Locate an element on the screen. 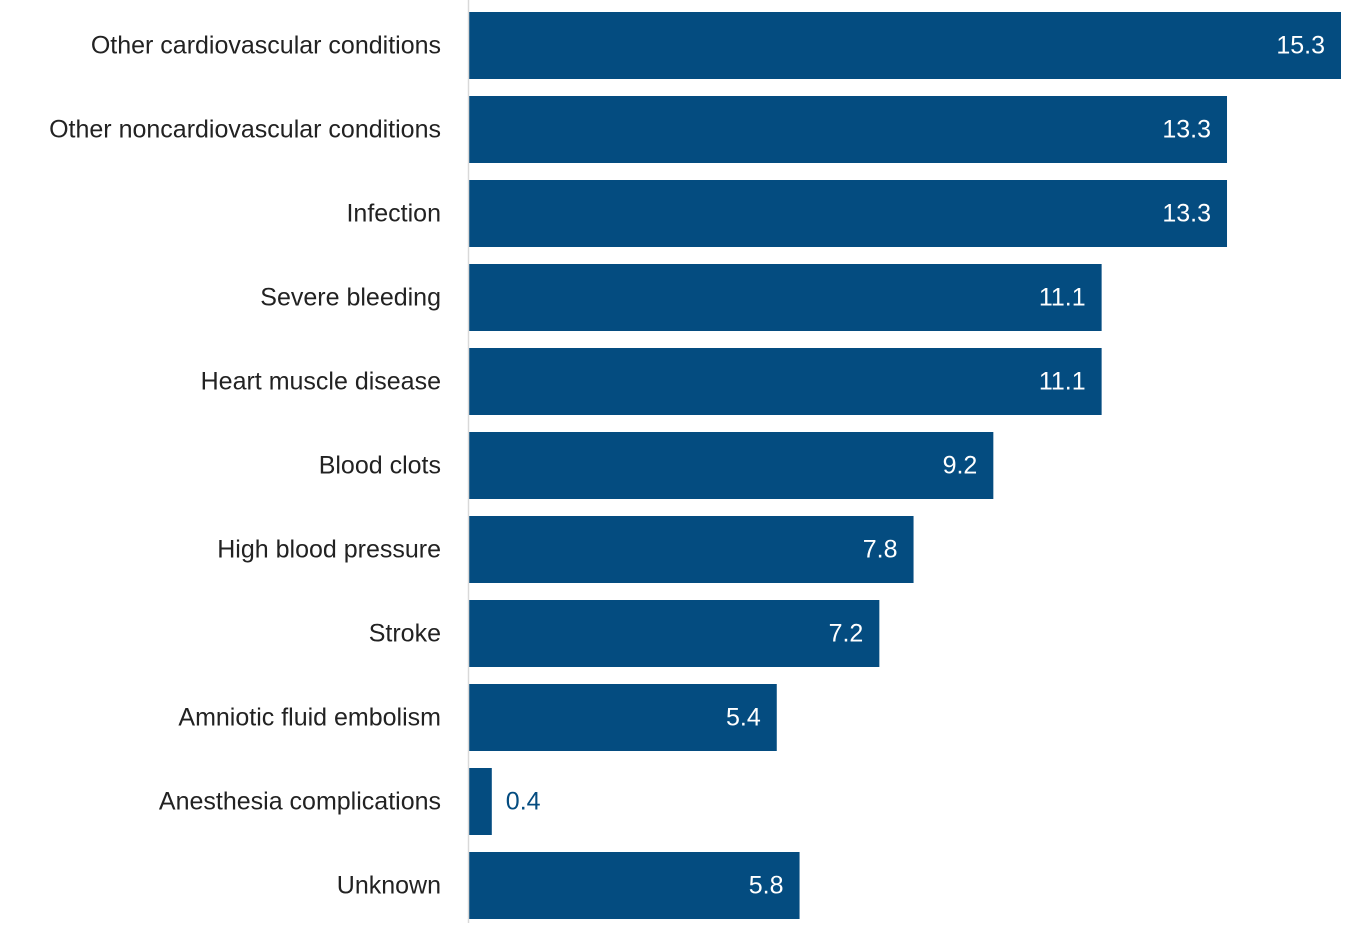  category-label: Other noncardiovascular conditions is located at coordinates (245, 130).